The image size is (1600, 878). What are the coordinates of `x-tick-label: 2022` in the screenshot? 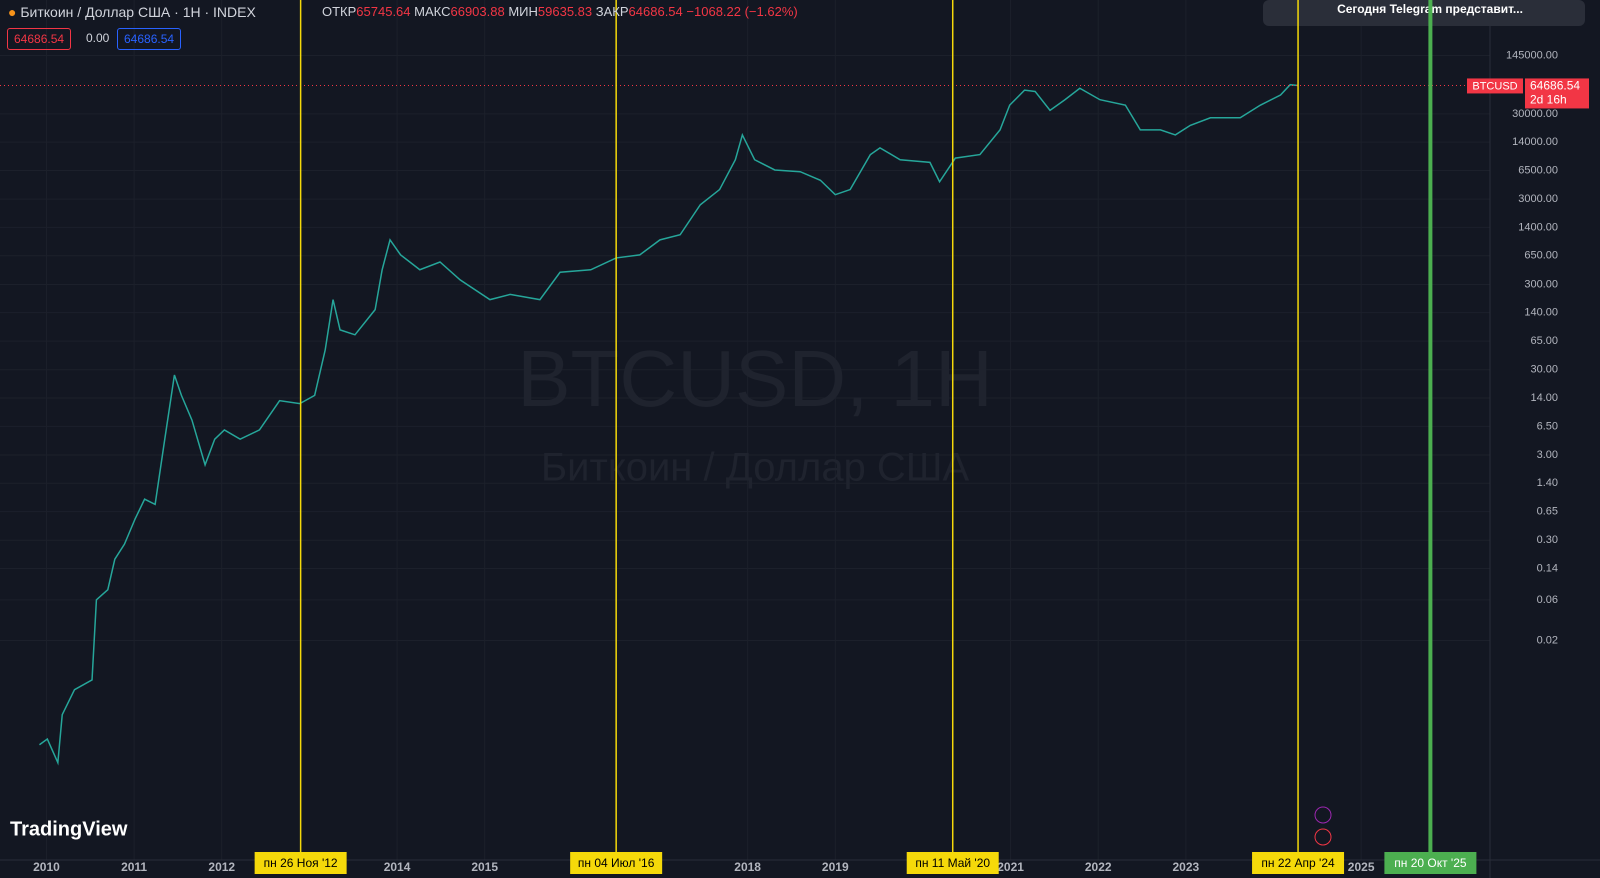 It's located at (1098, 867).